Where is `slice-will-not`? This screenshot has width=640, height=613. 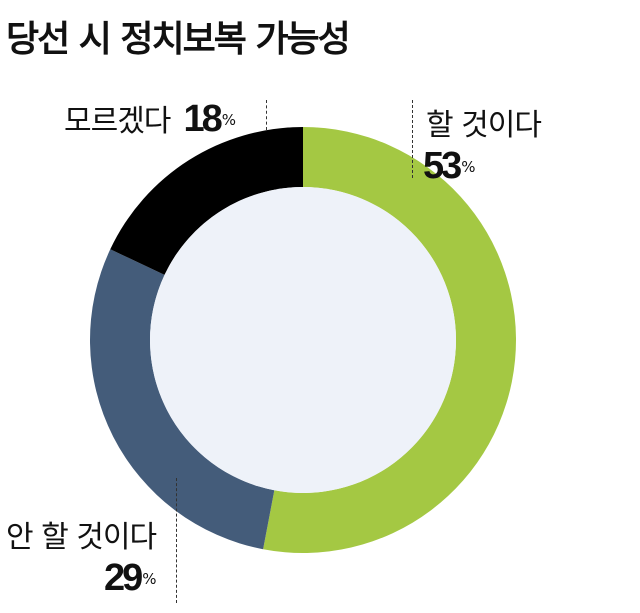 slice-will-not is located at coordinates (182, 399).